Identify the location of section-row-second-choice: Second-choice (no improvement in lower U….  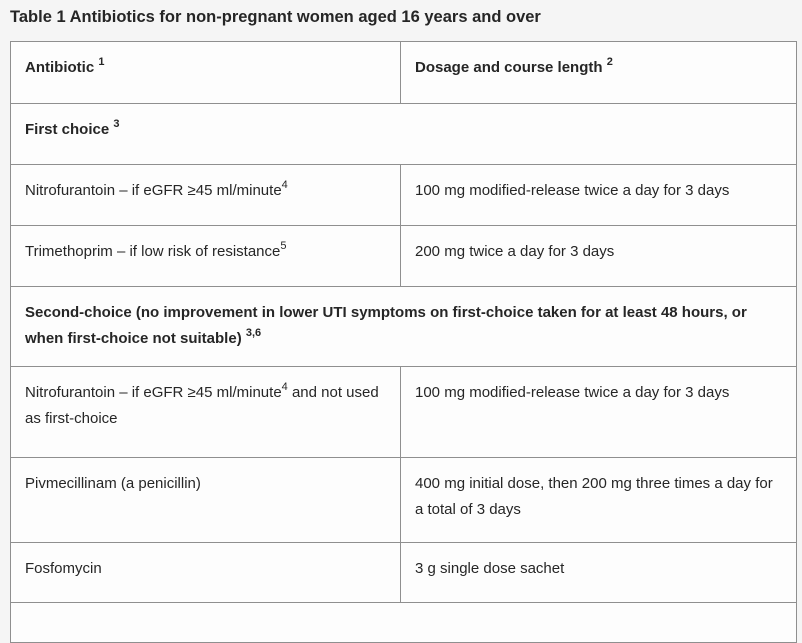
(403, 326).